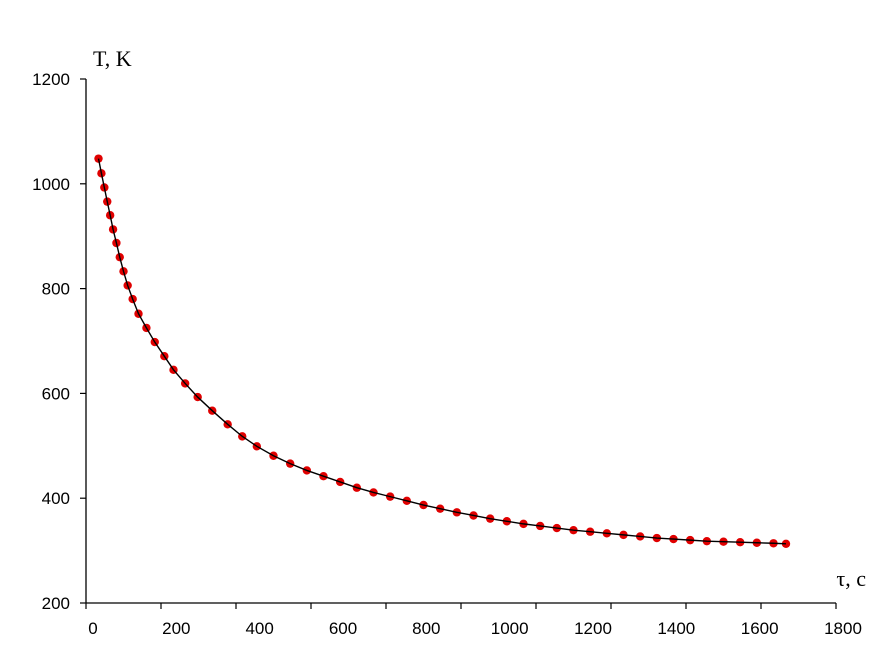 The width and height of the screenshot is (876, 665). Describe the element at coordinates (56, 603) in the screenshot. I see `y-tick-label: 200` at that location.